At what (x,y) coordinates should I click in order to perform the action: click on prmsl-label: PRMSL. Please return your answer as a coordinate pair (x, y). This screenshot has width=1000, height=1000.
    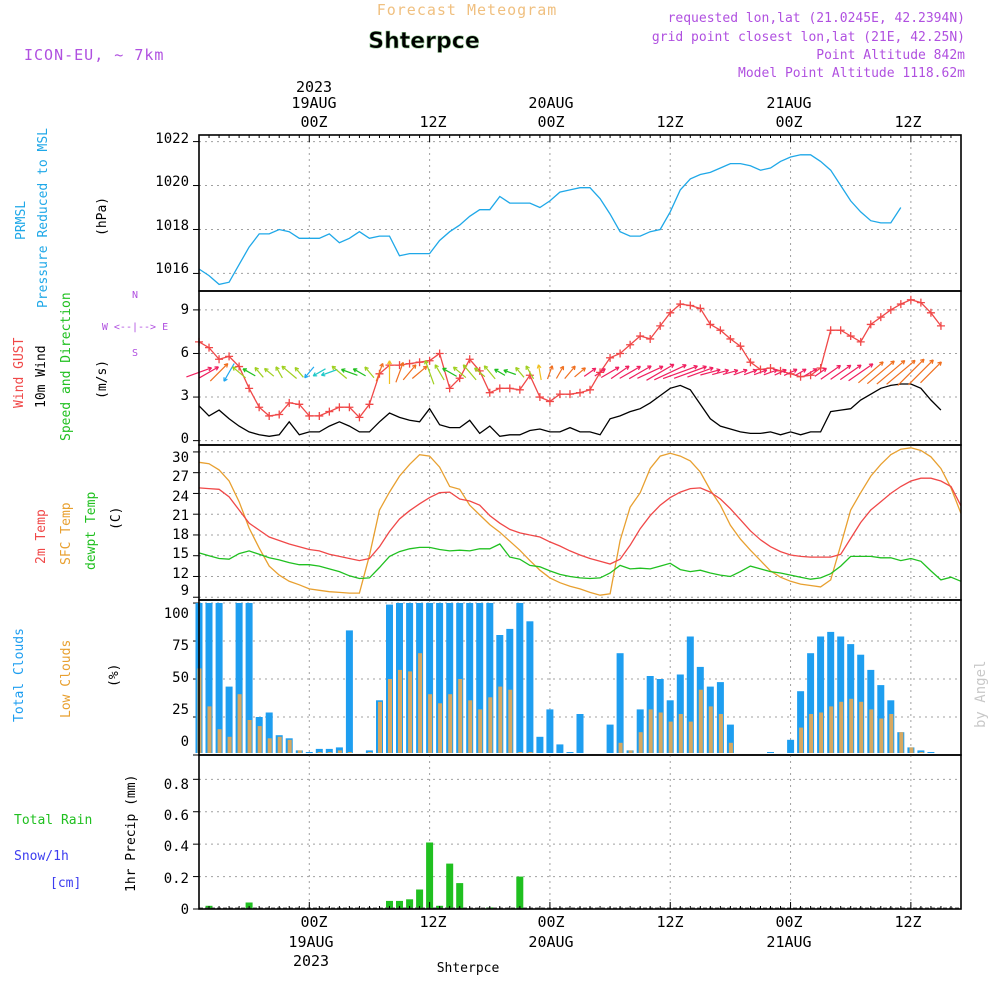
    Looking at the image, I should click on (21, 220).